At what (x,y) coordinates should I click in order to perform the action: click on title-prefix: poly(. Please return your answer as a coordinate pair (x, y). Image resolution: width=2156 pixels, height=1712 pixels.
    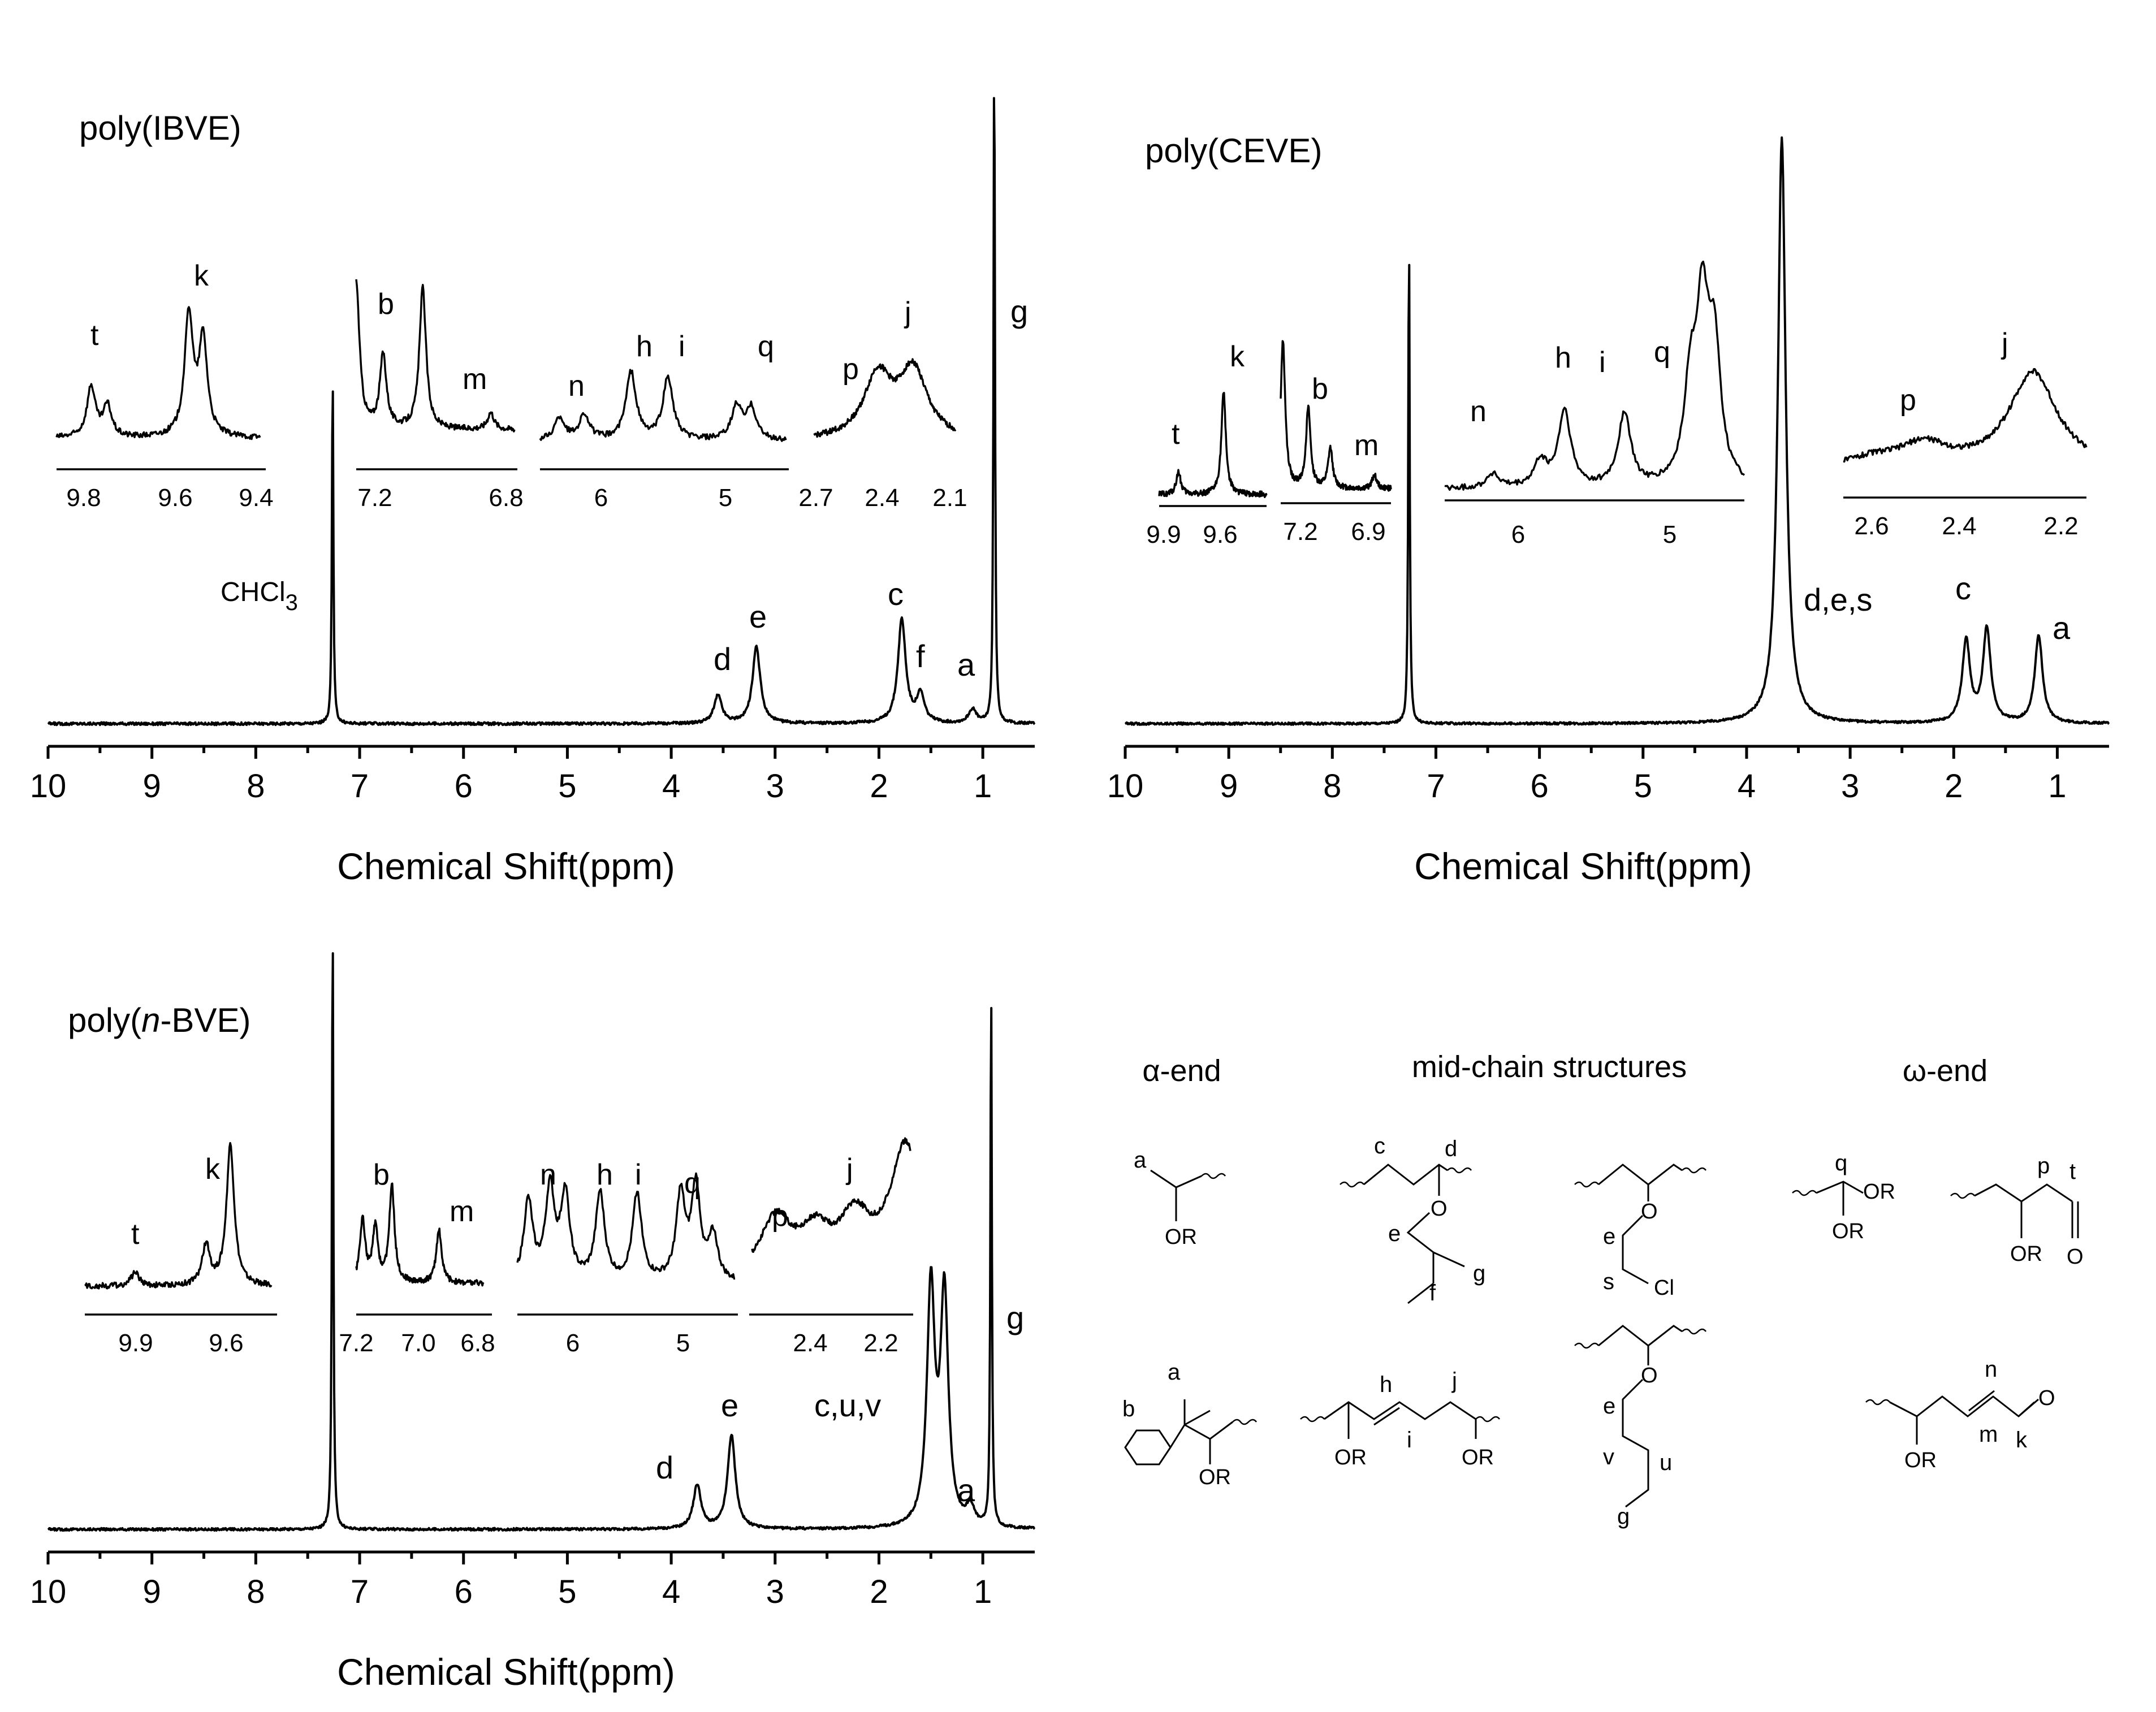
    Looking at the image, I should click on (105, 1020).